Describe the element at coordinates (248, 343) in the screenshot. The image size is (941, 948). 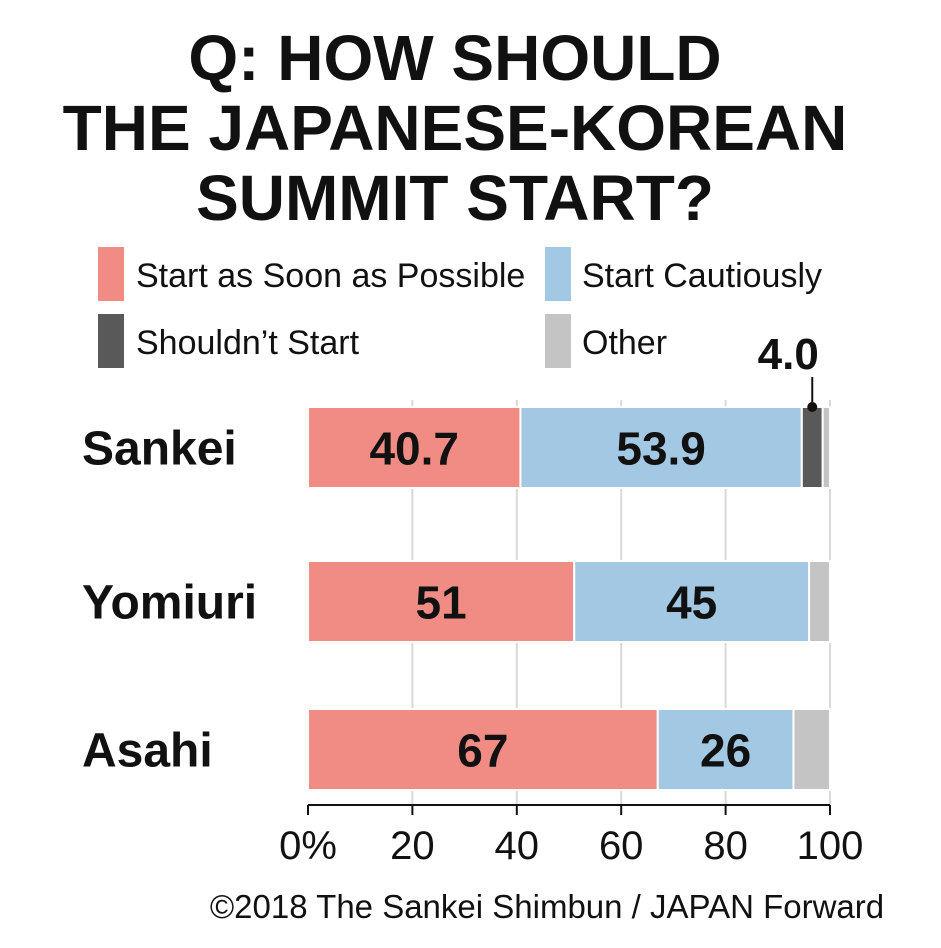
I see `legend-label-shouldnt-start: Shouldn’t Start` at that location.